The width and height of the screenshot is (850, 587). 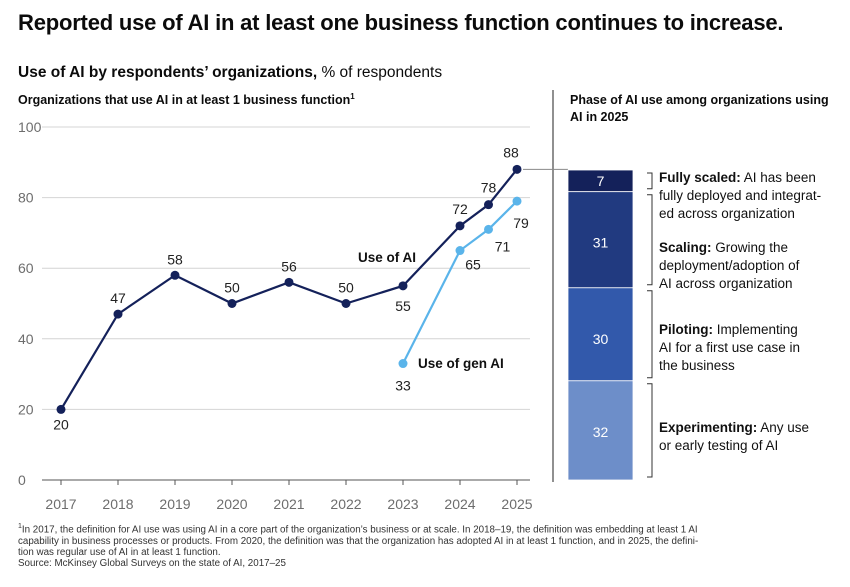 I want to click on bar-segment-label: 31, so click(x=601, y=243).